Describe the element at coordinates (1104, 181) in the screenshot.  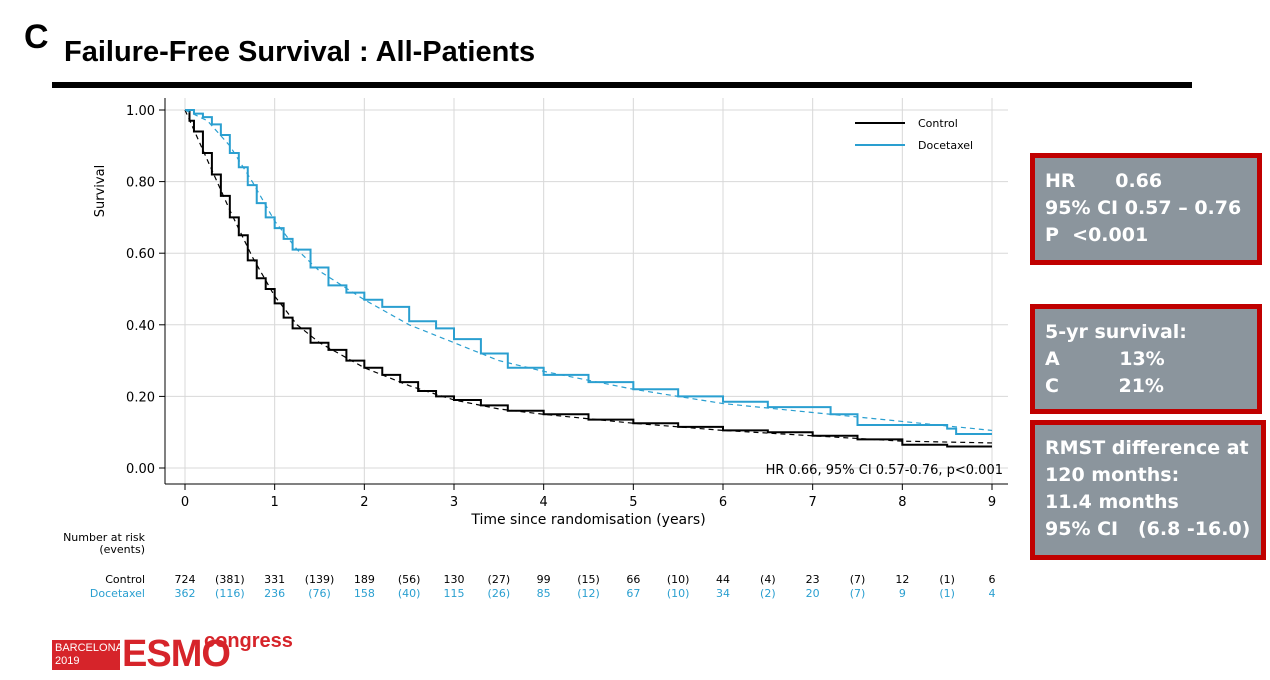
I see `hr-line: HR 0.66` at that location.